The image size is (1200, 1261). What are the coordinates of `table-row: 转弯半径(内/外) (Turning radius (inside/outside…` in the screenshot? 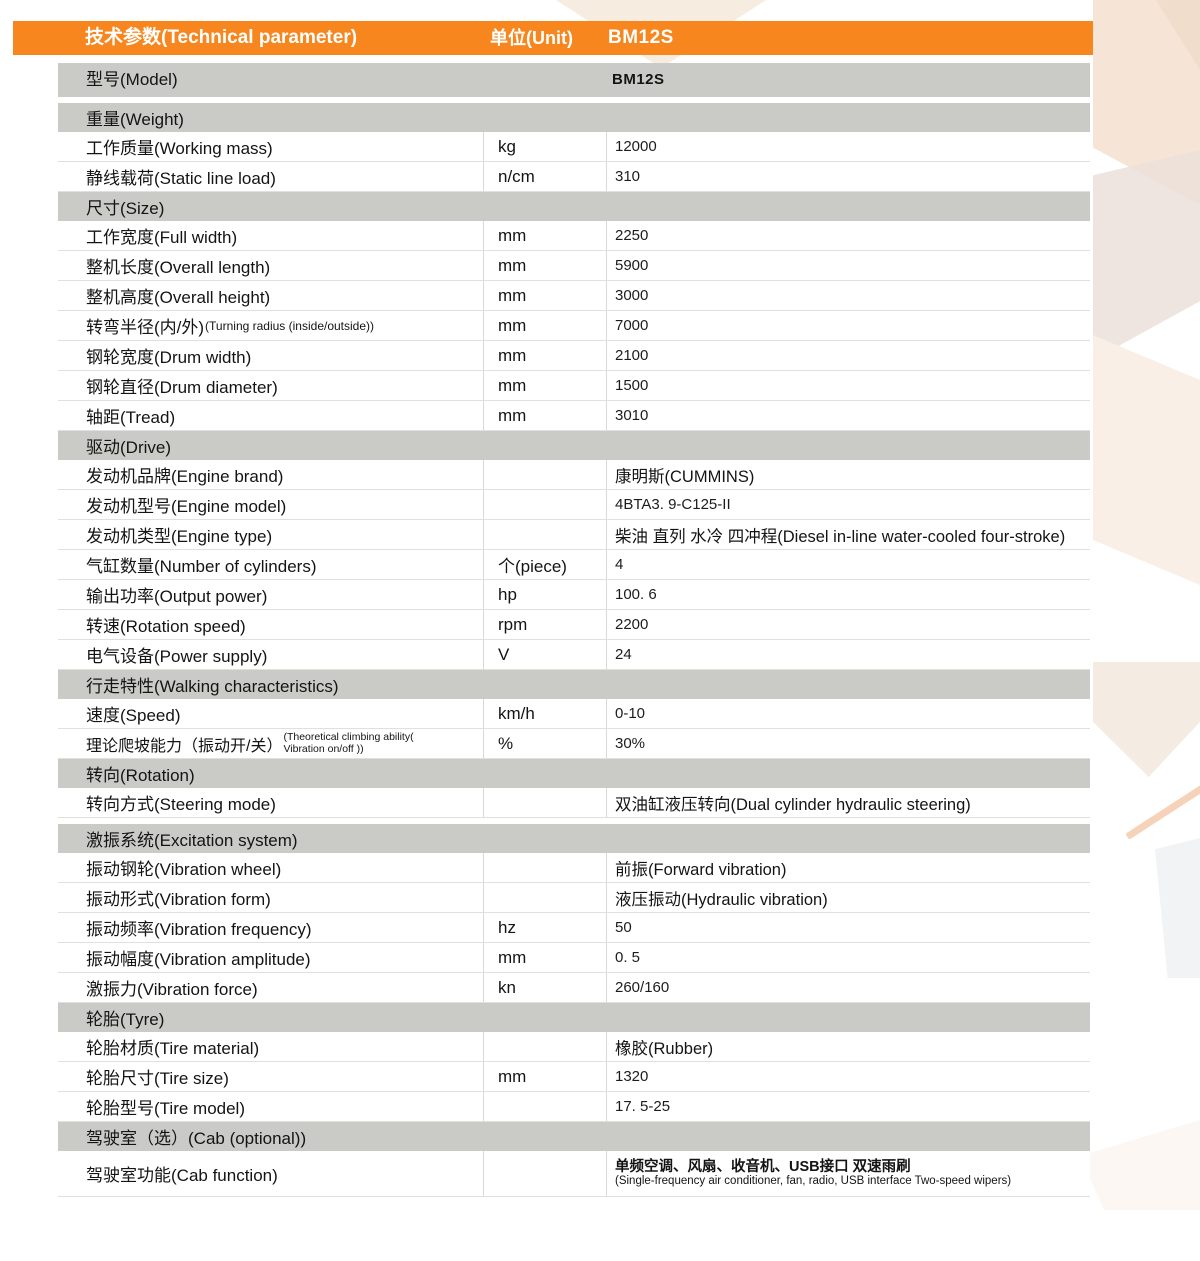 It's located at (574, 326).